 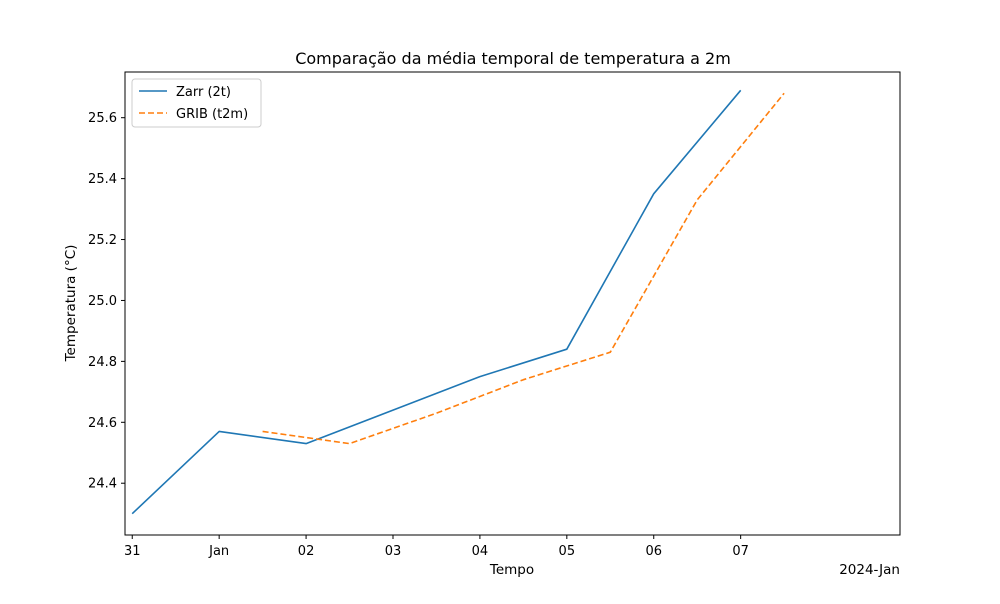 What do you see at coordinates (480, 551) in the screenshot?
I see `x-tick-label: 04` at bounding box center [480, 551].